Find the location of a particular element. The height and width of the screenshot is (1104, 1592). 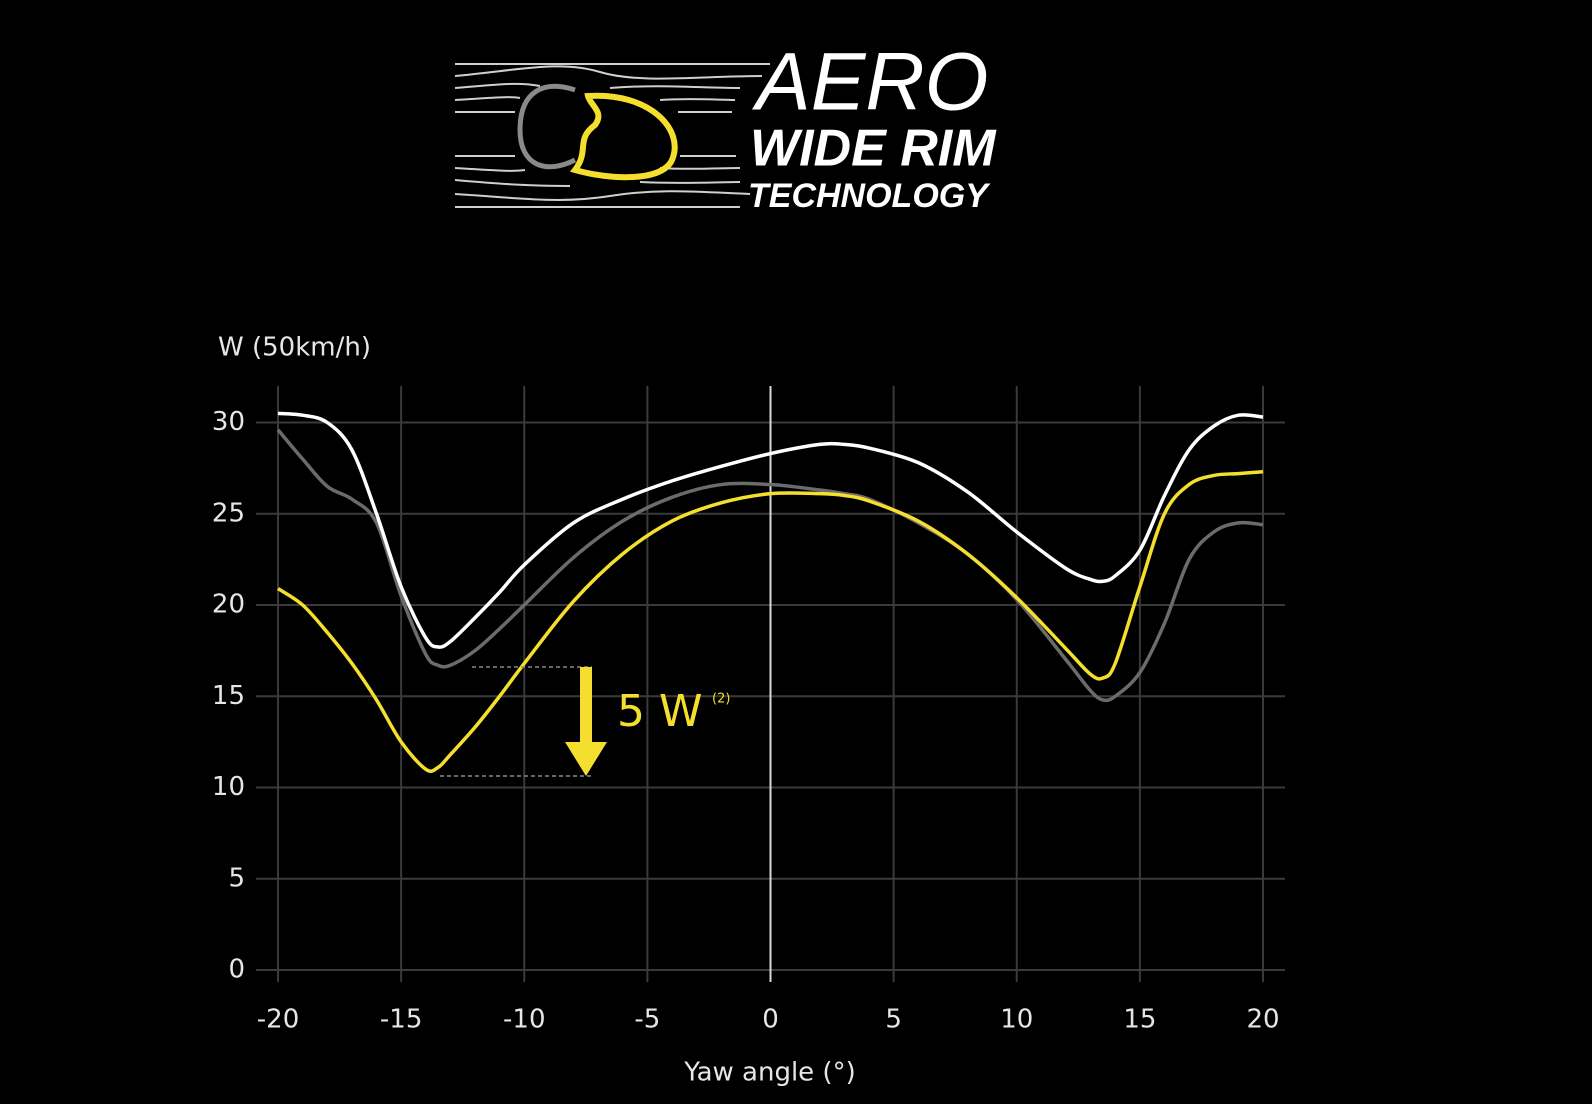

logo is located at coordinates (612, 135).